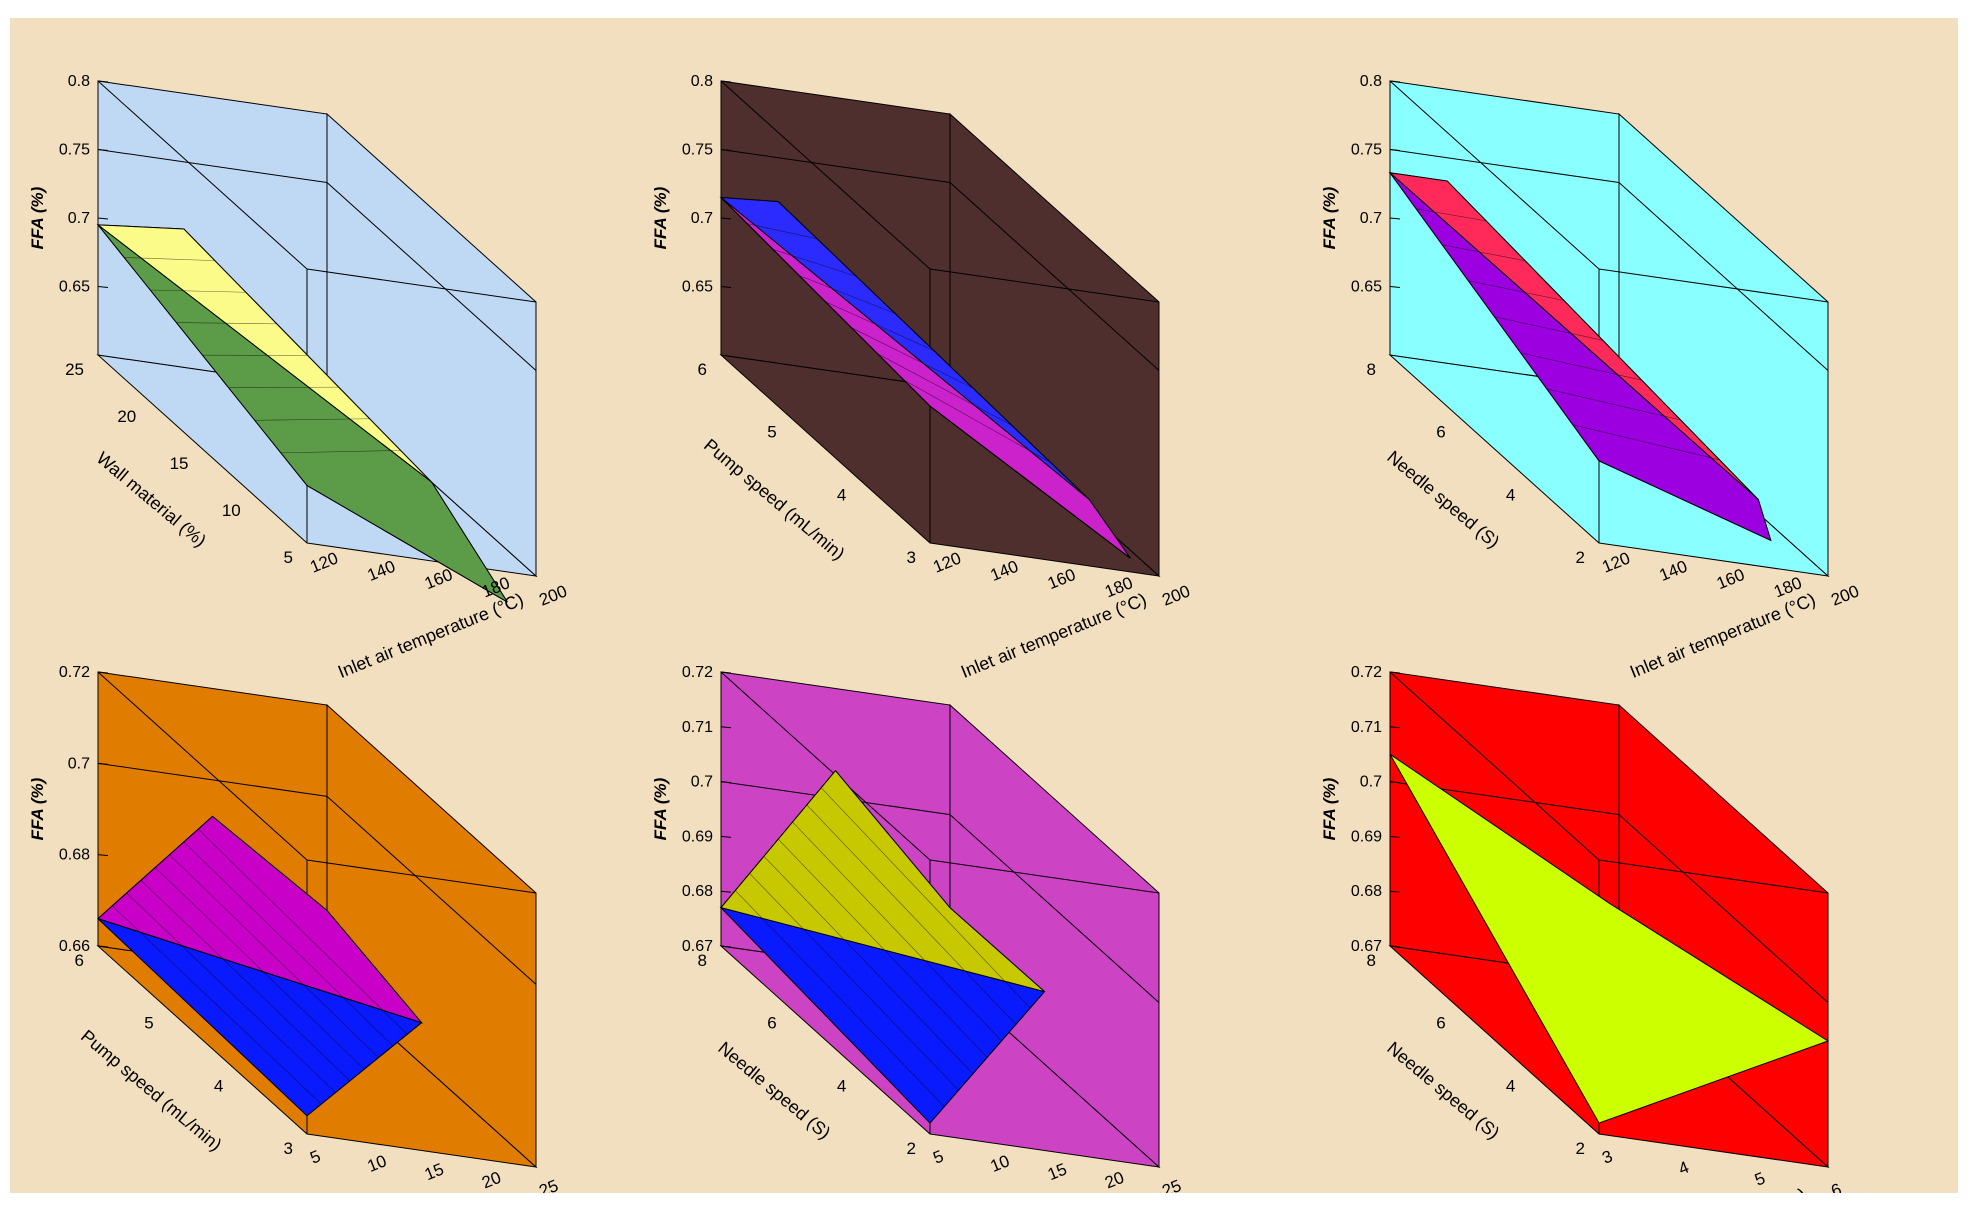 The height and width of the screenshot is (1209, 1973). I want to click on y-tick-label: 10, so click(231, 510).